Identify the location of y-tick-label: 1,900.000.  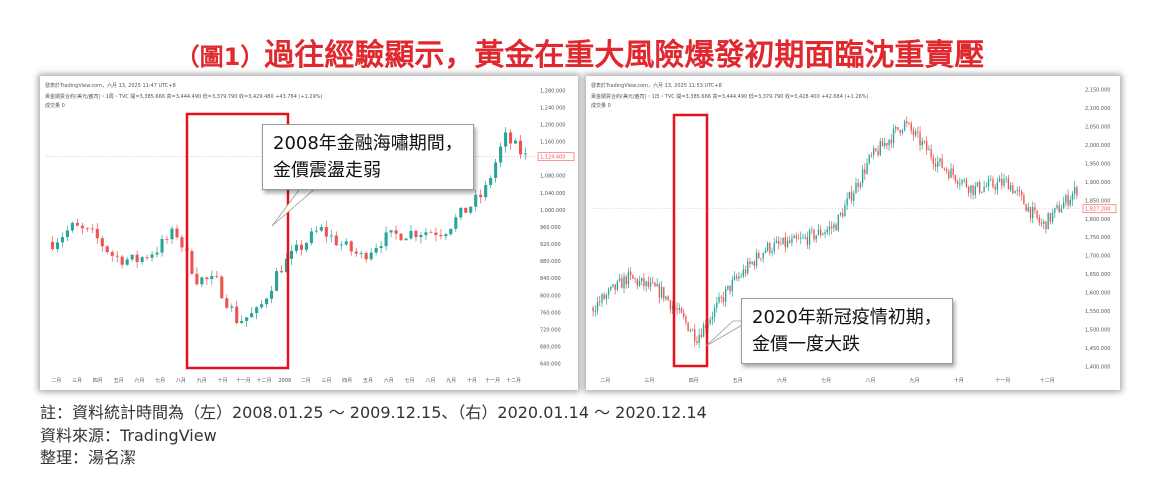
(1097, 183).